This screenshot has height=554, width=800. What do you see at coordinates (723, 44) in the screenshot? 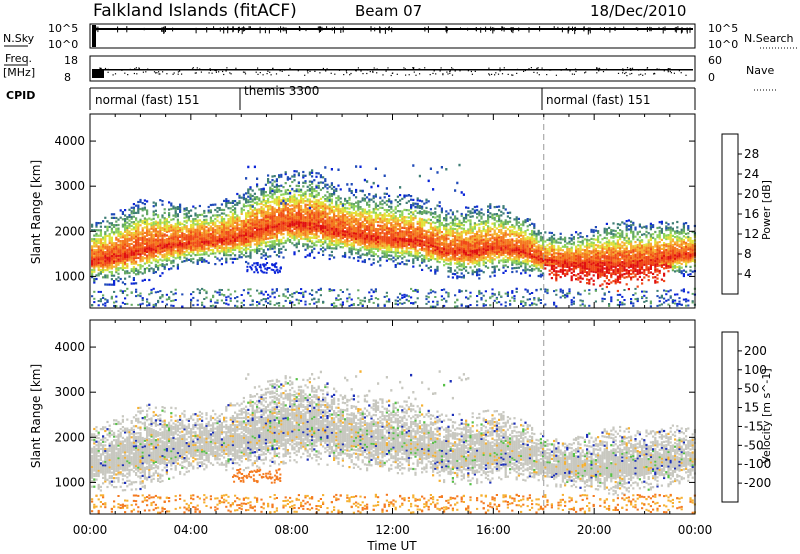
I see `nsky-tick-right-bottom: 10^0` at bounding box center [723, 44].